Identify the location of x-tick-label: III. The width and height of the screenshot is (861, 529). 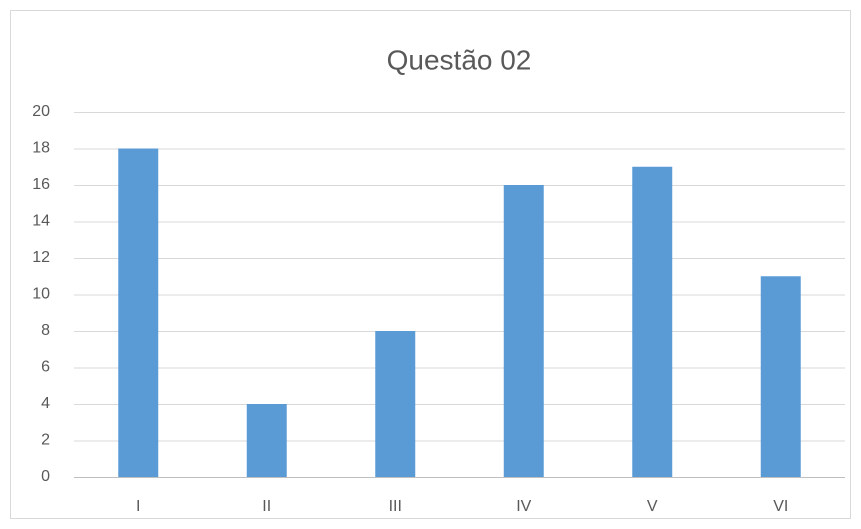
(395, 506).